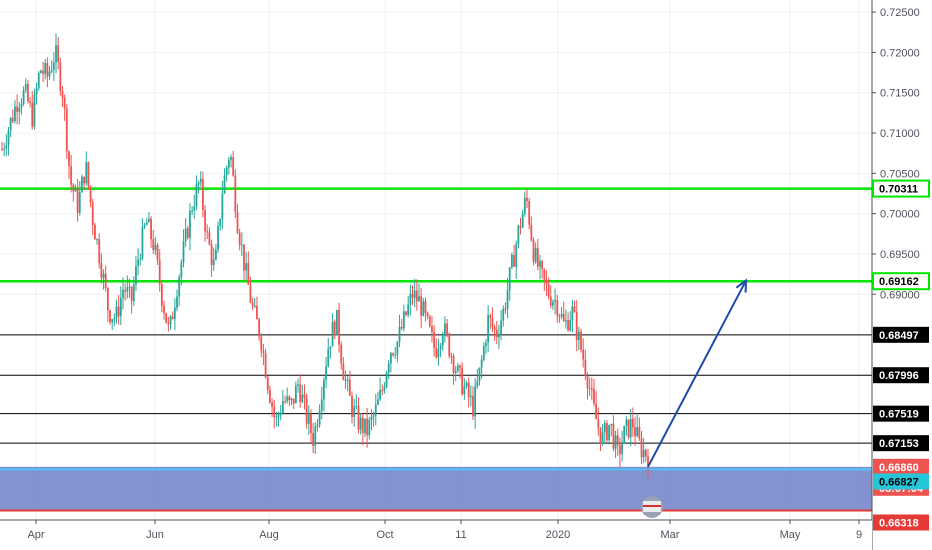 Image resolution: width=932 pixels, height=550 pixels. I want to click on level-tag-0.68497-bg, so click(901, 334).